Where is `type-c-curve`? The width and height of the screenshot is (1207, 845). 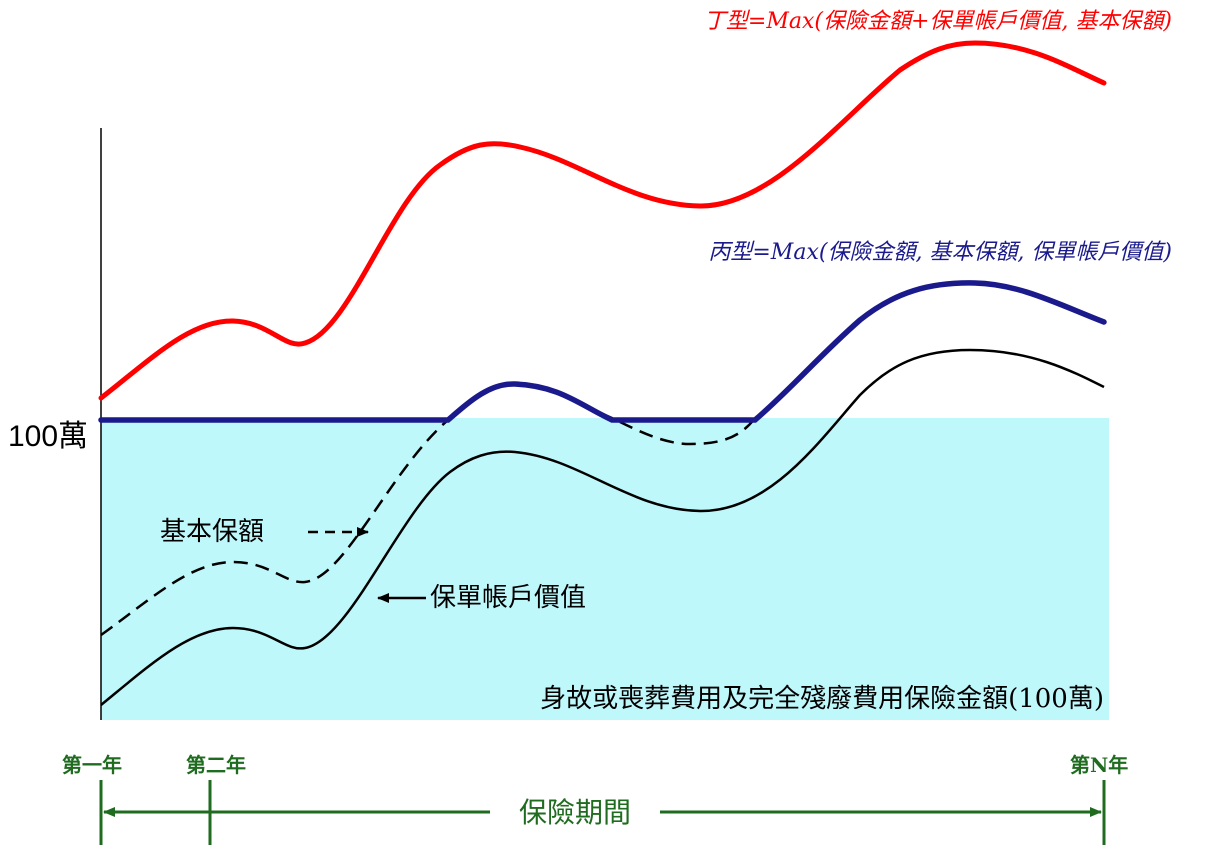 type-c-curve is located at coordinates (602, 351).